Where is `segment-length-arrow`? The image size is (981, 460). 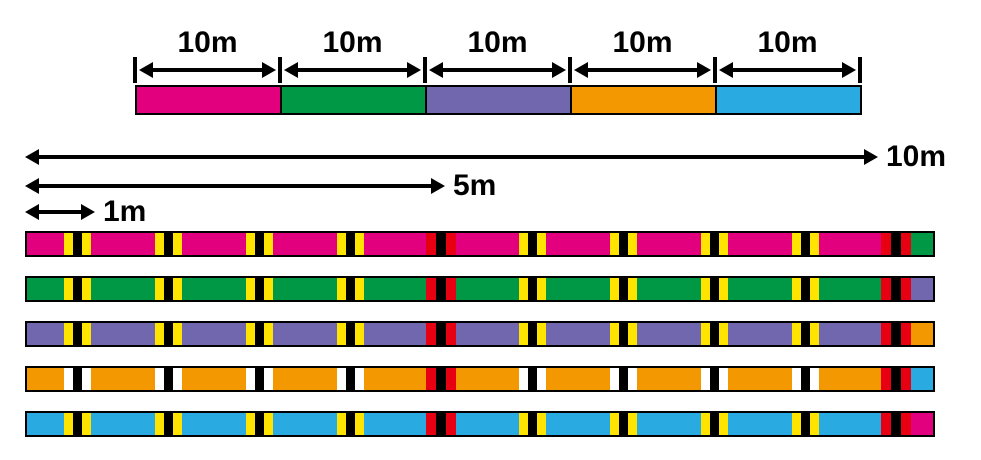 segment-length-arrow is located at coordinates (352, 70).